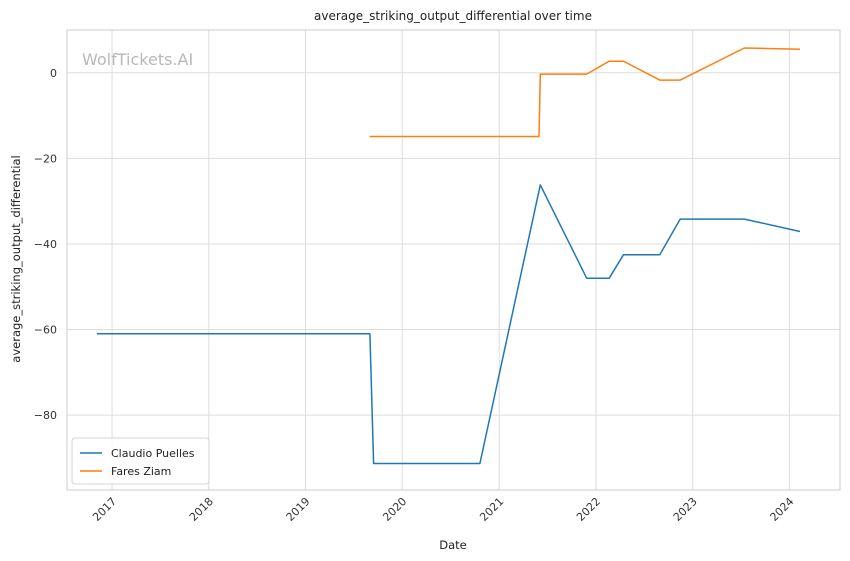 This screenshot has height=561, width=850. Describe the element at coordinates (16, 258) in the screenshot. I see `y-axis-title: average_striking_output_differential` at that location.